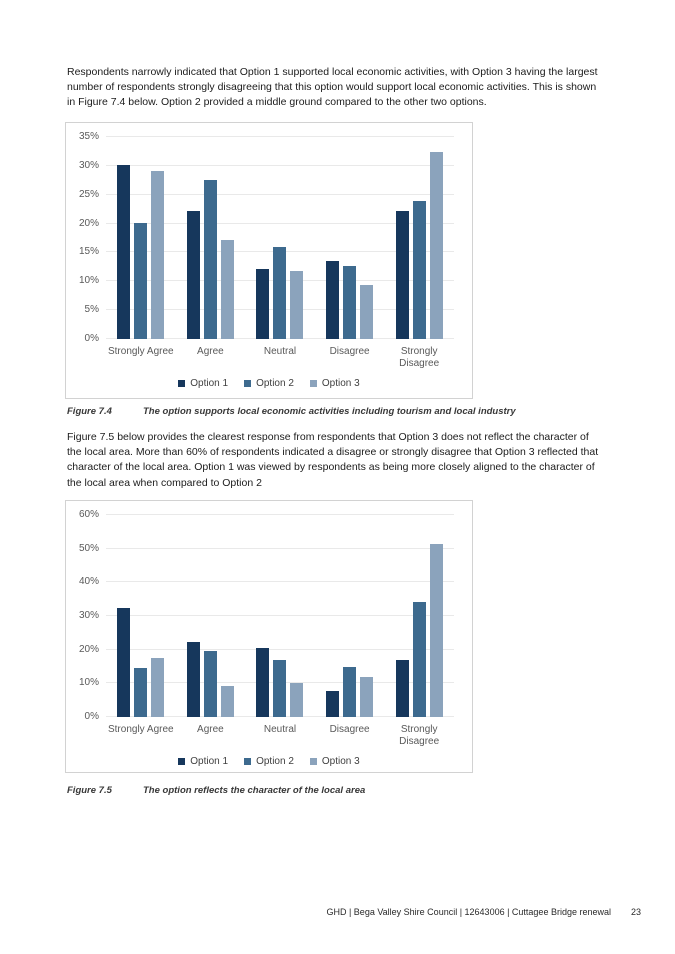 The image size is (675, 954). Describe the element at coordinates (88, 649) in the screenshot. I see `y-axis-tick-label: 20%` at that location.